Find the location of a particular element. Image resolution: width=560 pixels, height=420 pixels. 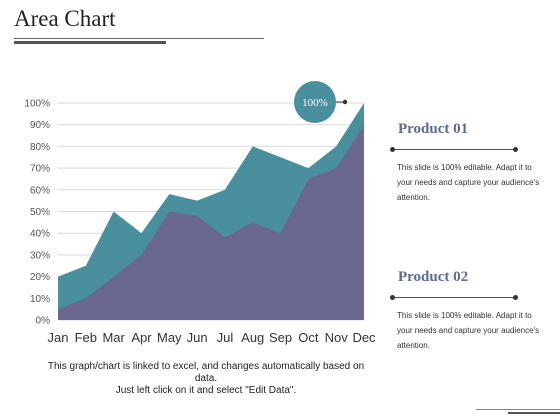

x-tick-label: Jul is located at coordinates (225, 337).